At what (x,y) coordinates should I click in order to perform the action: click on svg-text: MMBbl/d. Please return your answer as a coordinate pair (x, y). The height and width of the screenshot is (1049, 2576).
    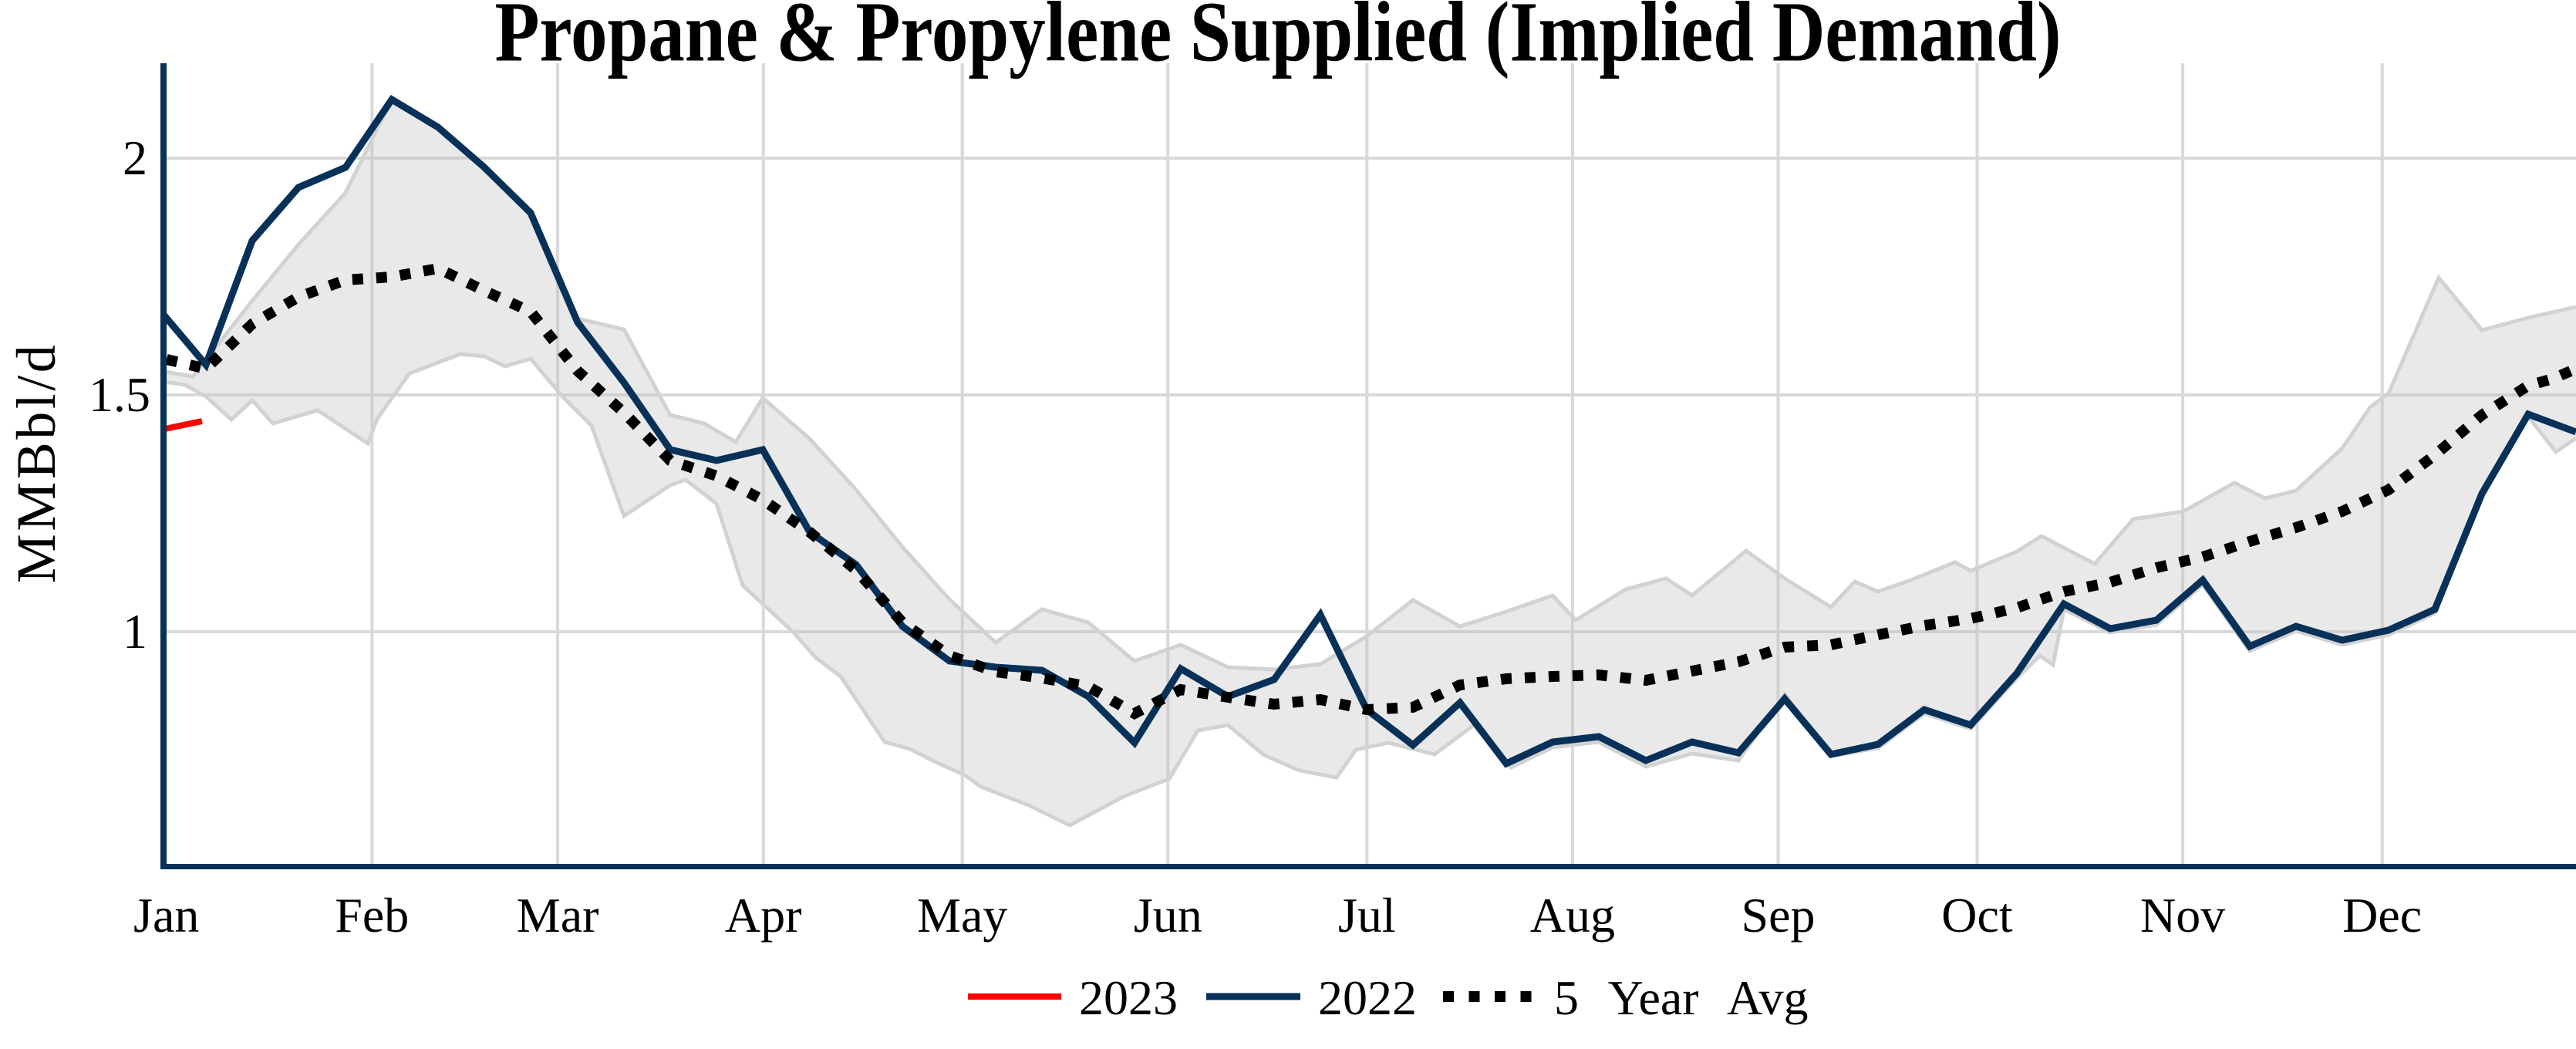
    Looking at the image, I should click on (36, 463).